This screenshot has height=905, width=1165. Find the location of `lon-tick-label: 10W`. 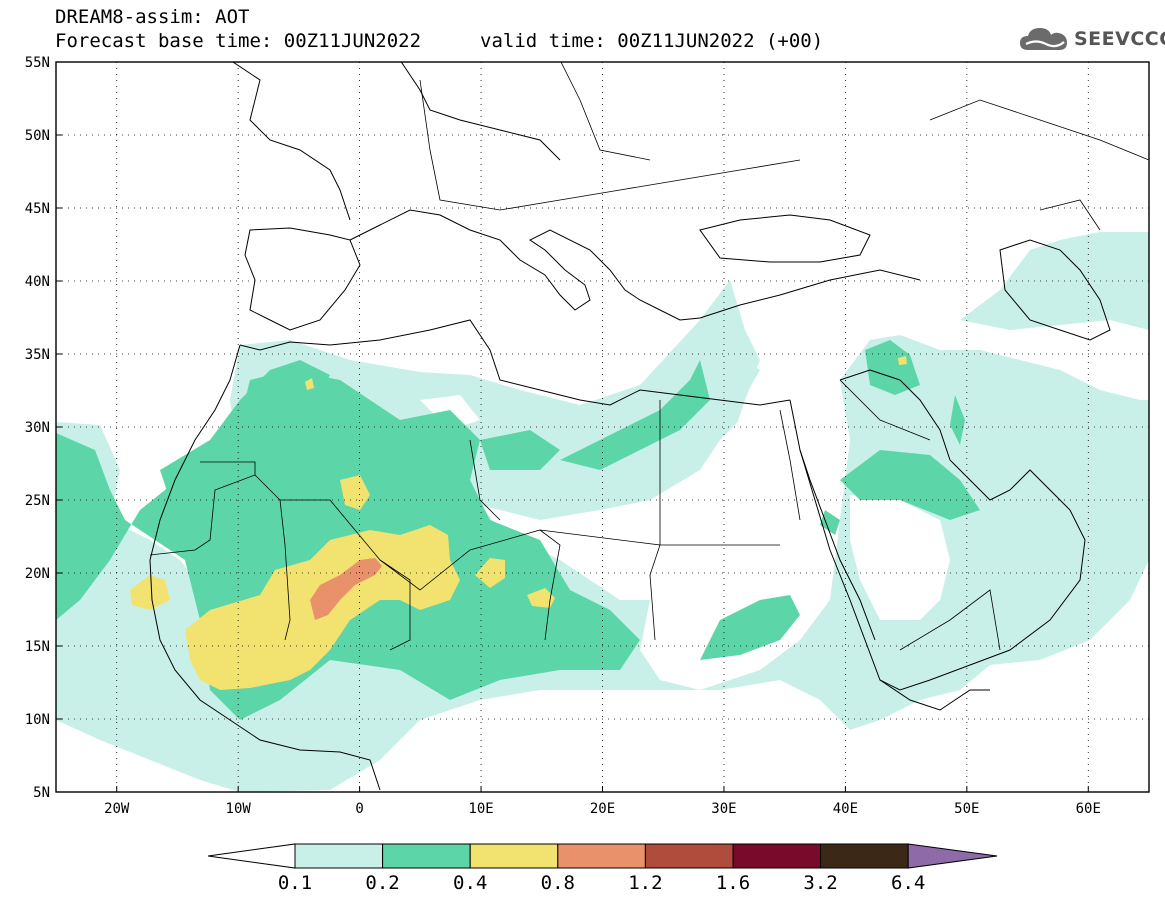

lon-tick-label: 10W is located at coordinates (239, 809).